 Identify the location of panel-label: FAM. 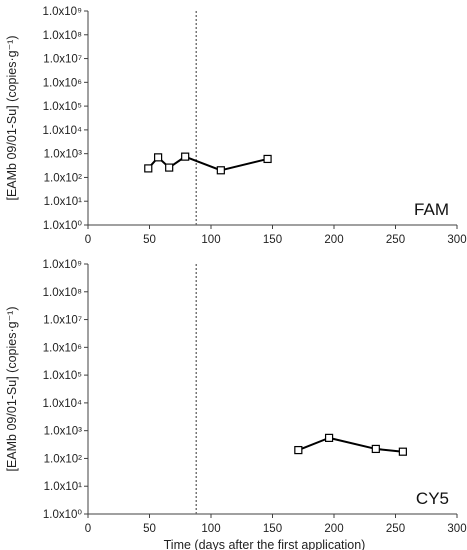
(431, 209).